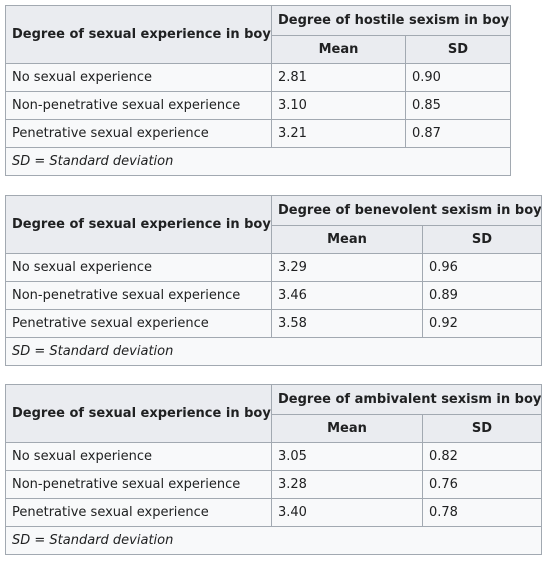 Image resolution: width=546 pixels, height=566 pixels. Describe the element at coordinates (458, 105) in the screenshot. I see `sd-value: 0.85` at that location.